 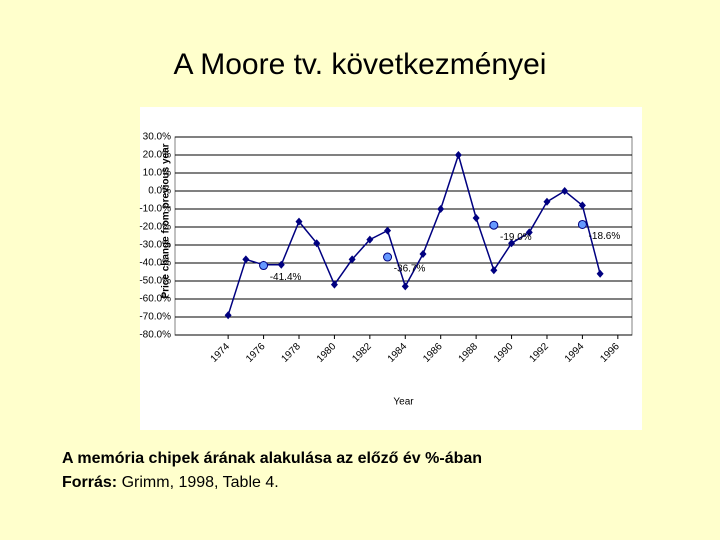 I want to click on y-tick-label: 30.0%, so click(x=157, y=137).